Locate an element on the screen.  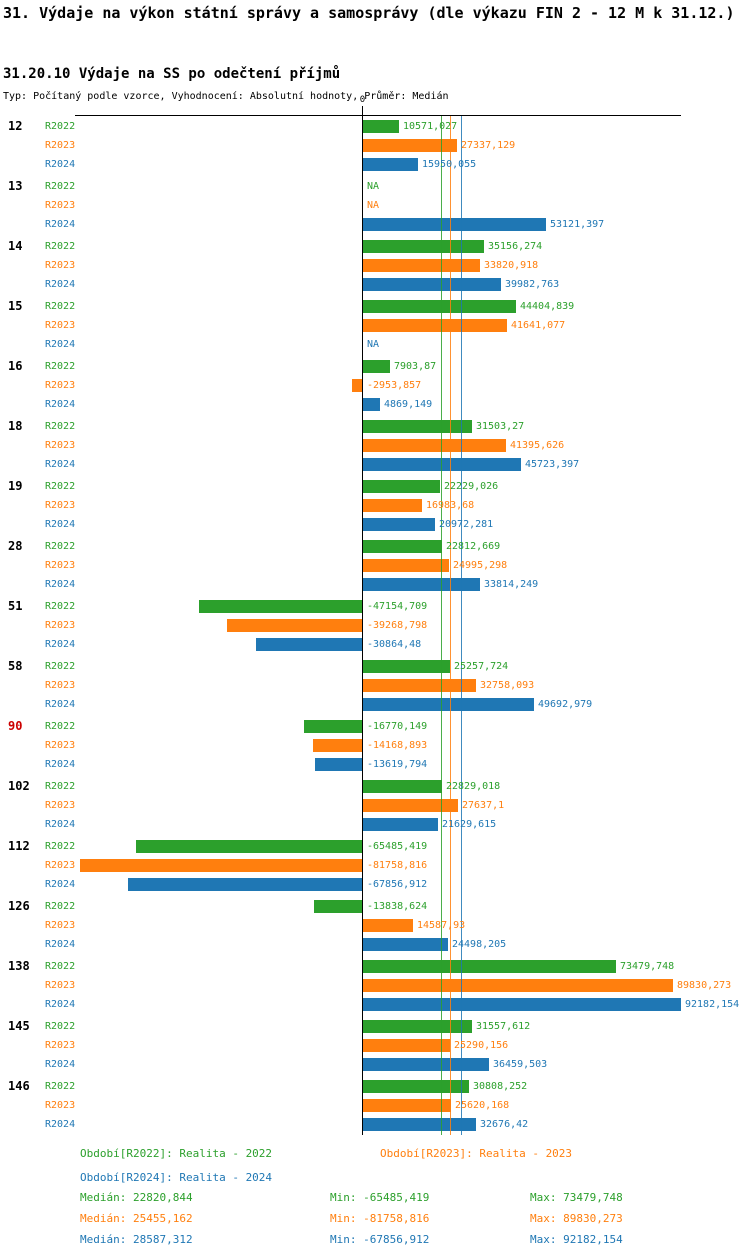
legend-entry-R2022: Období[R2022]: Realita - 2022 is located at coordinates (176, 1153).